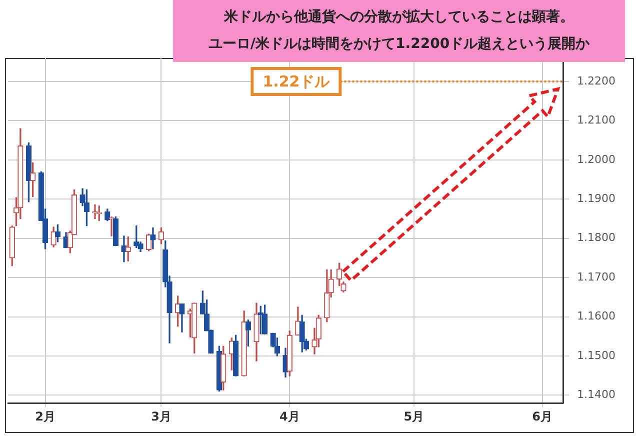 This screenshot has height=436, width=639. What do you see at coordinates (399, 44) in the screenshot?
I see `chart-subtitle: ユーロ/米ドルは時間をかけて1.2200ドル超えという展開か` at bounding box center [399, 44].